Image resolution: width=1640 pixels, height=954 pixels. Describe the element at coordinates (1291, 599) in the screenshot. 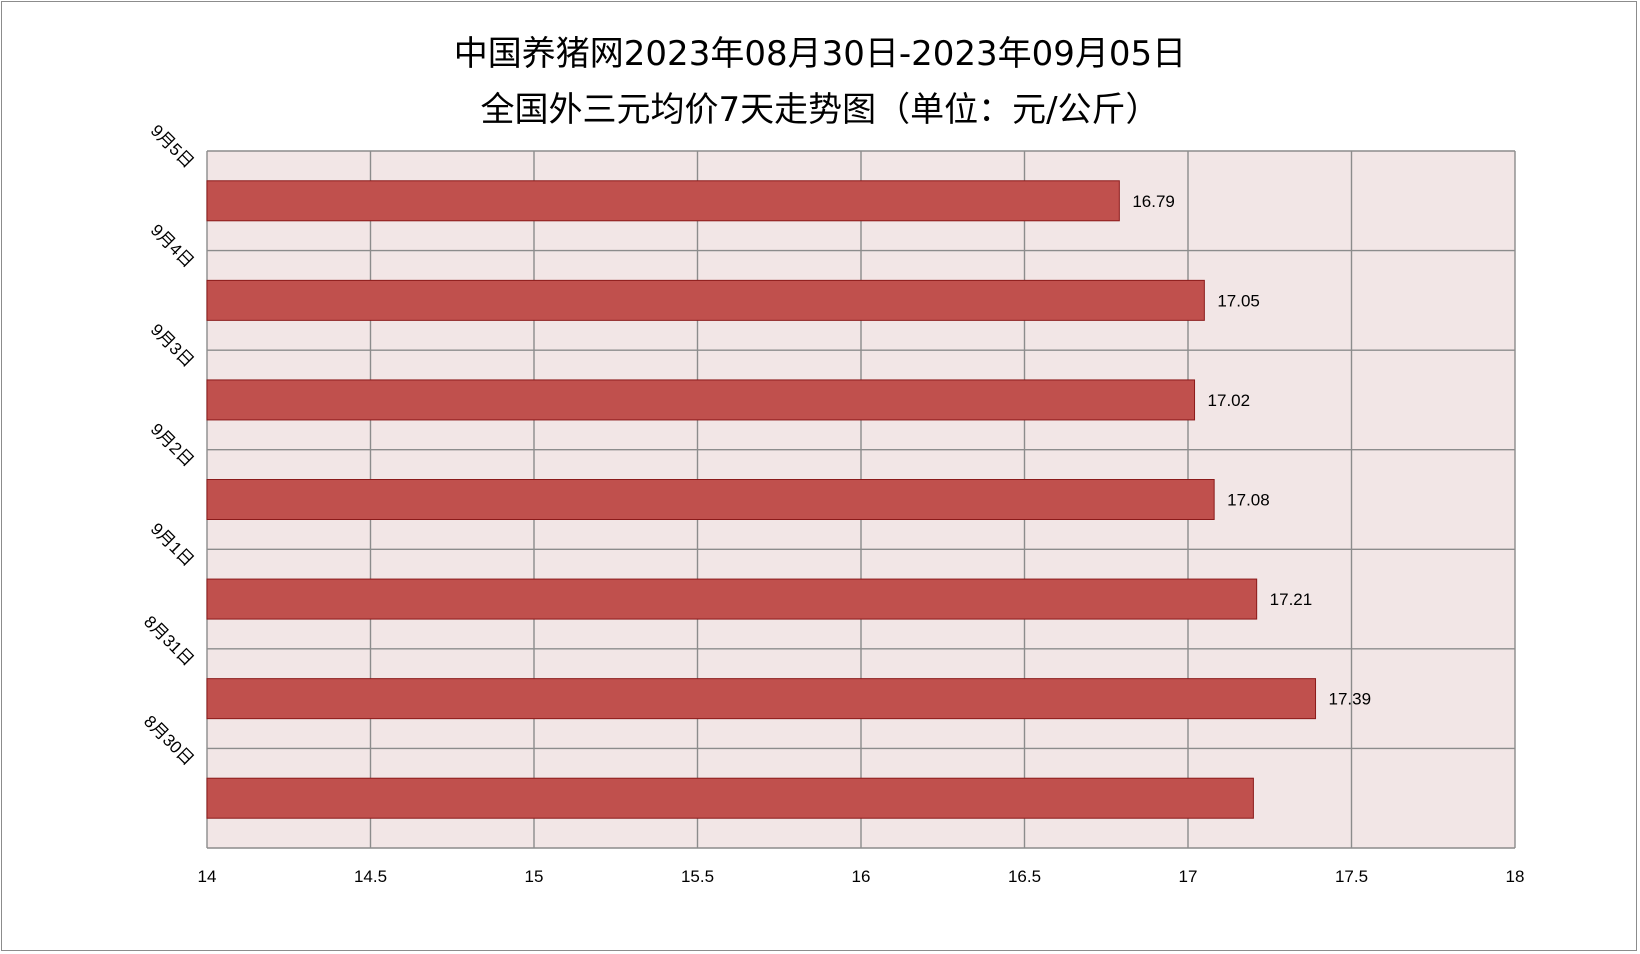

I see `data-label: 17.21` at that location.